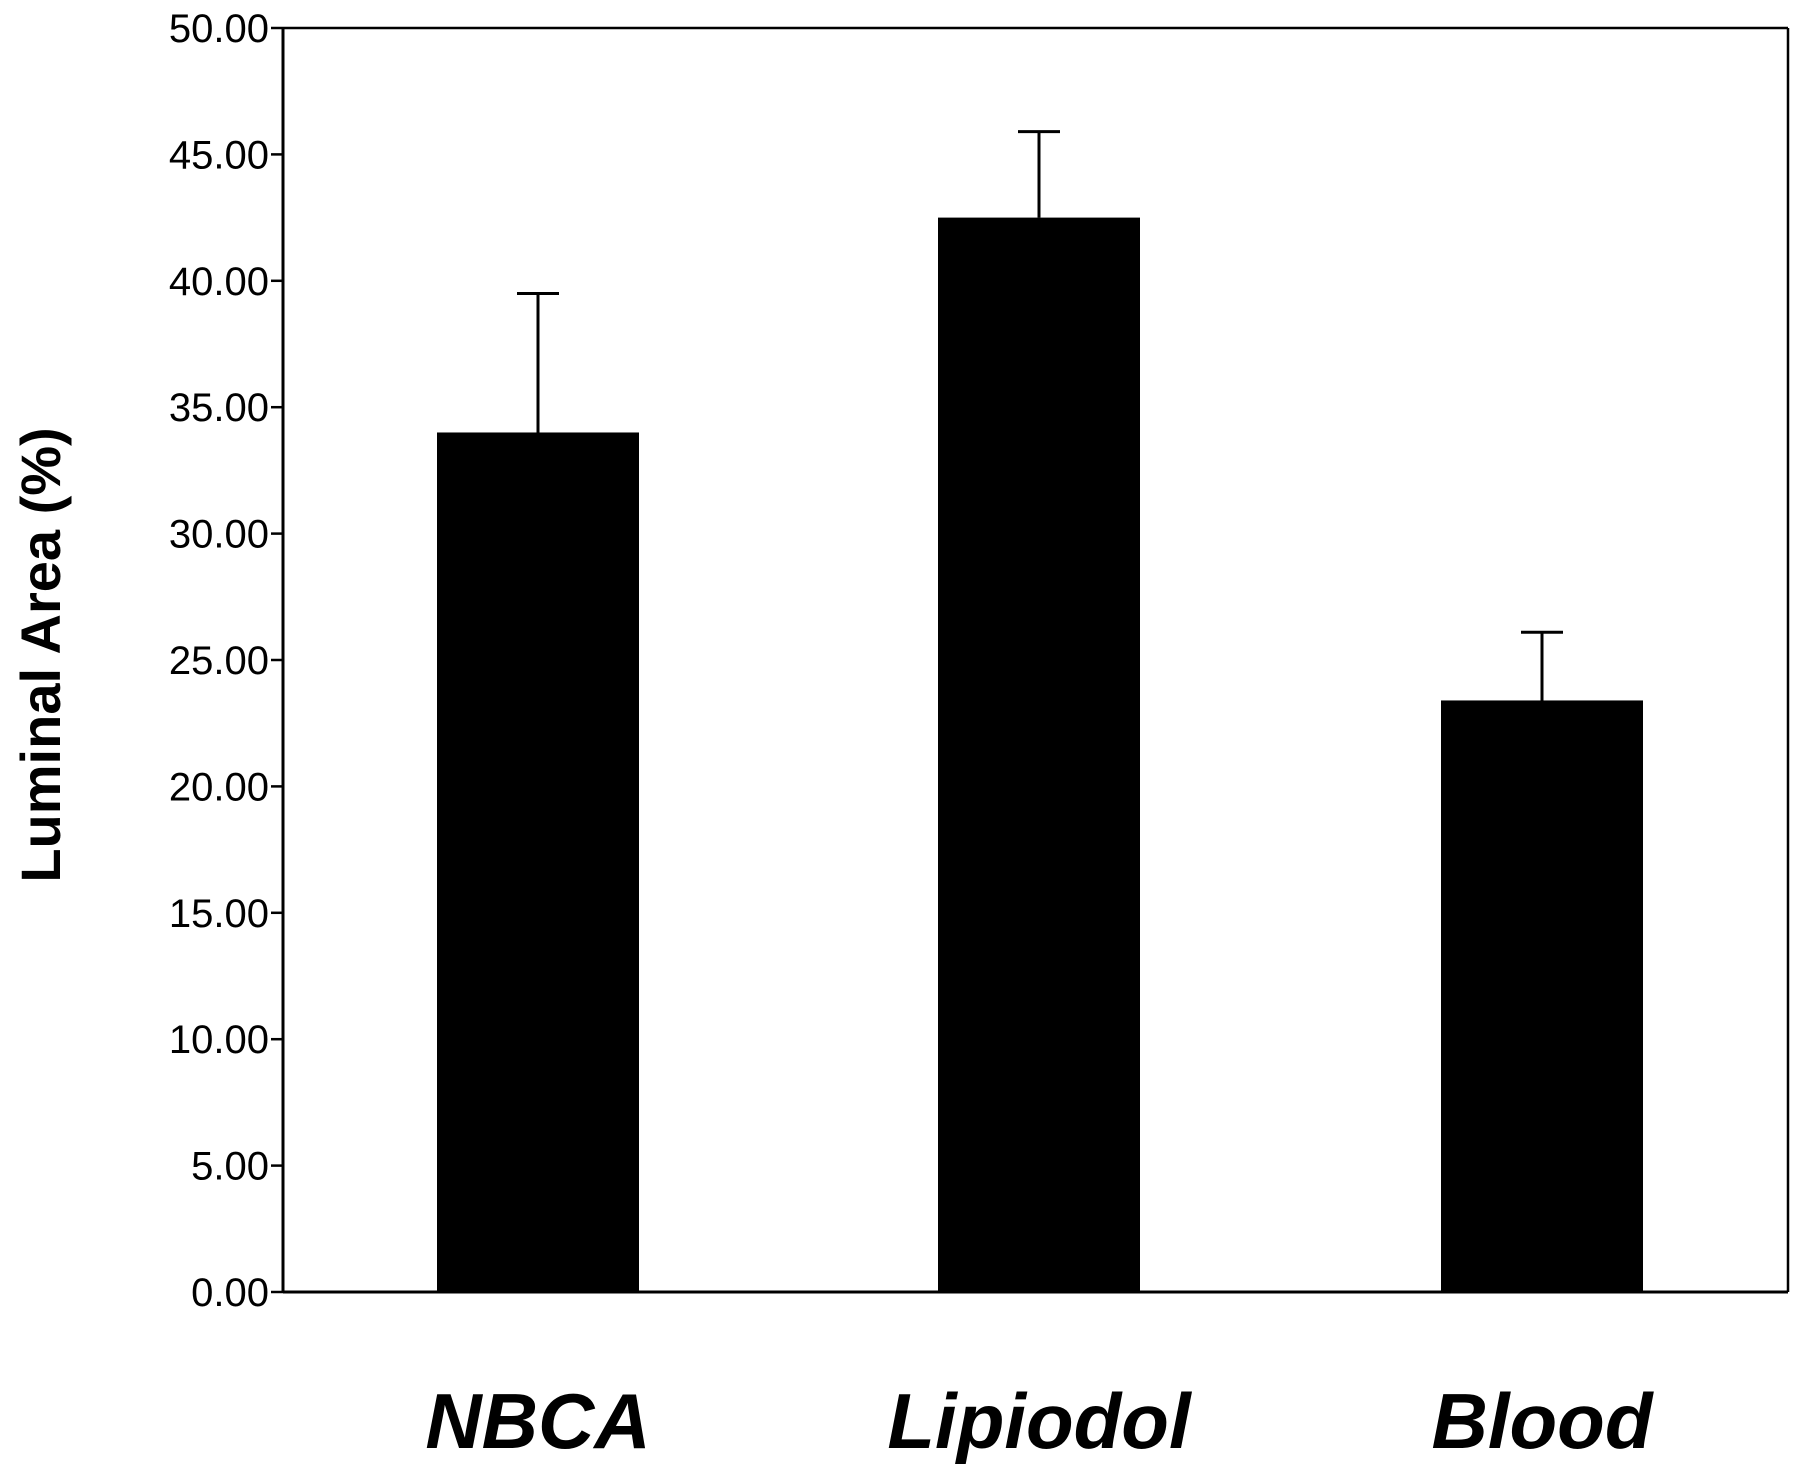 This screenshot has height=1475, width=1800. What do you see at coordinates (219, 535) in the screenshot?
I see `y-tick-label: 30.00` at bounding box center [219, 535].